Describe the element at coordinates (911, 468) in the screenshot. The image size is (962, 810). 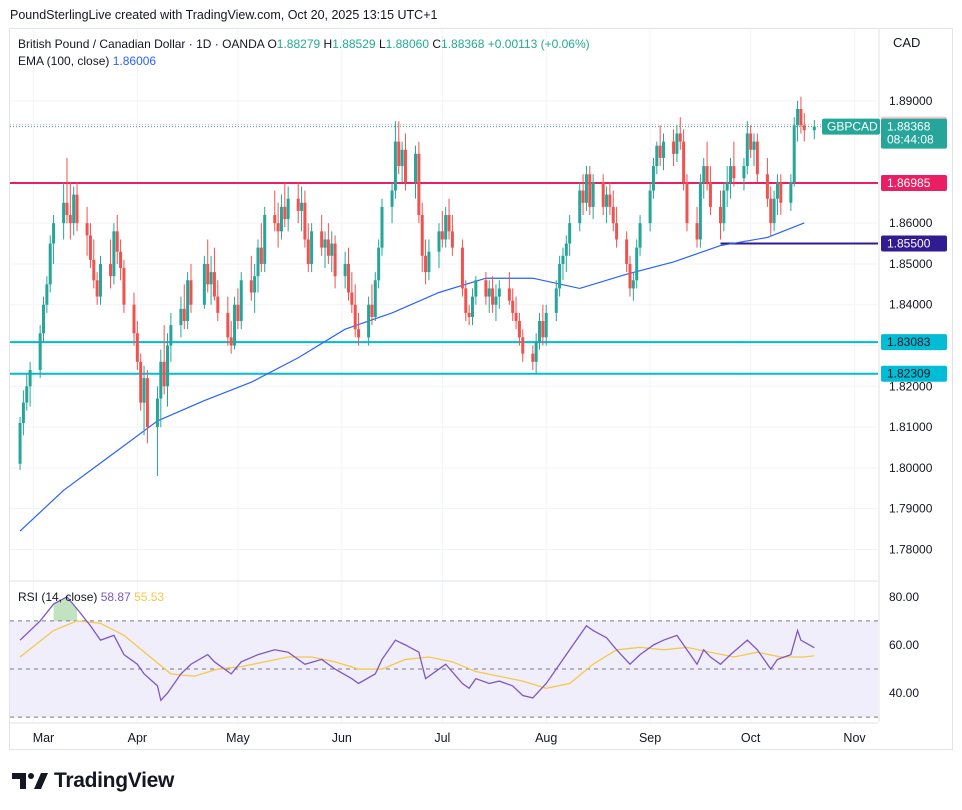
I see `price-tick-label: 1.80000` at that location.